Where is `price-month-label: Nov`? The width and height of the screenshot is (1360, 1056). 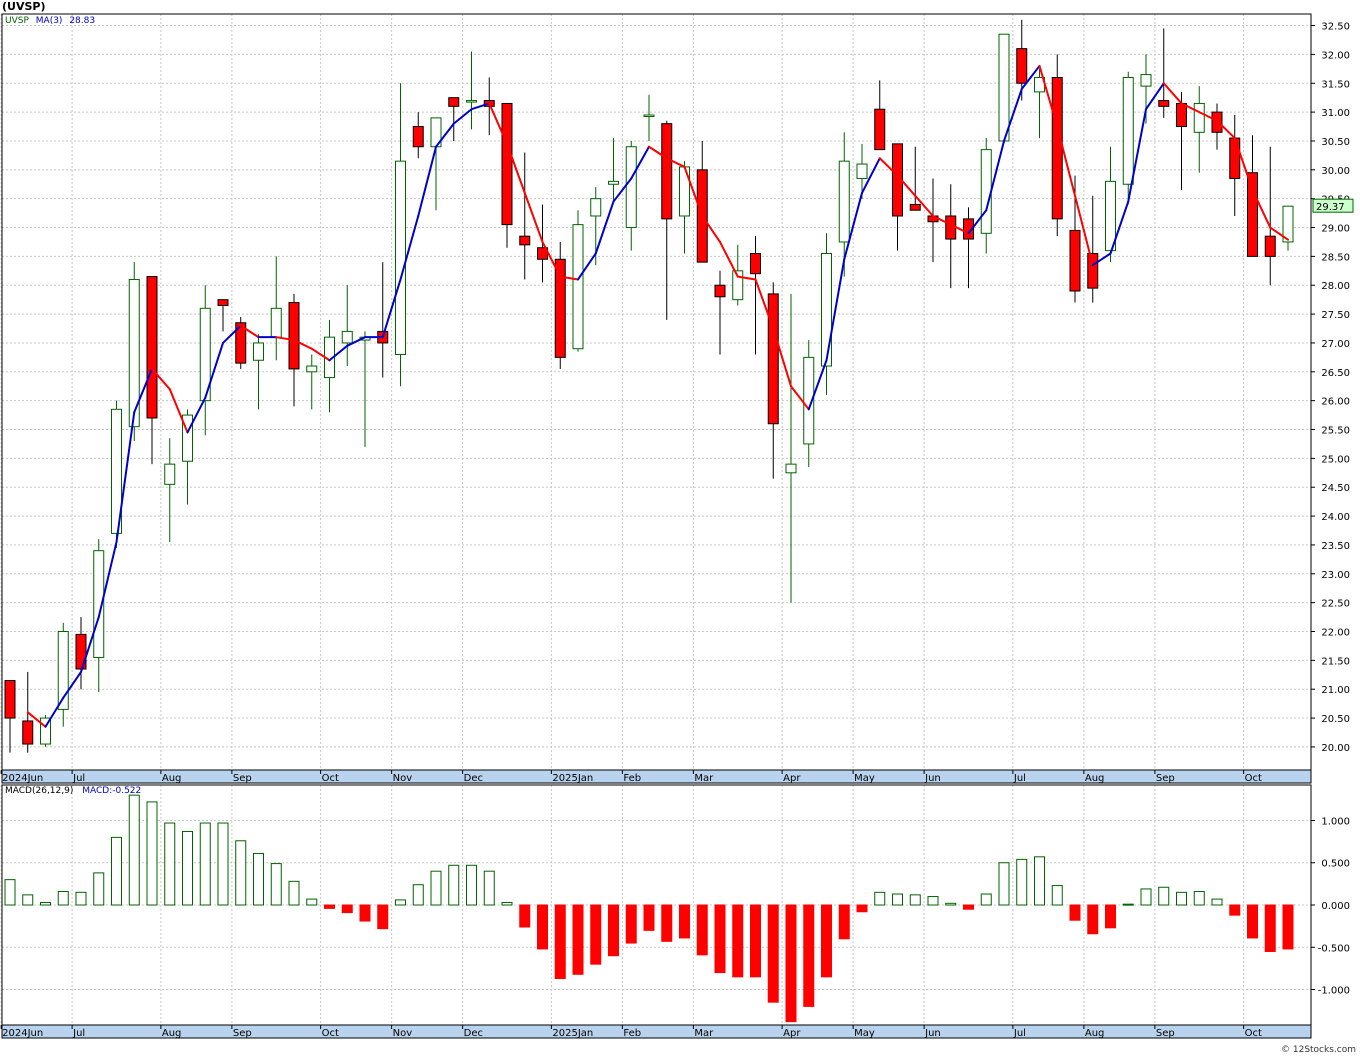 price-month-label: Nov is located at coordinates (403, 778).